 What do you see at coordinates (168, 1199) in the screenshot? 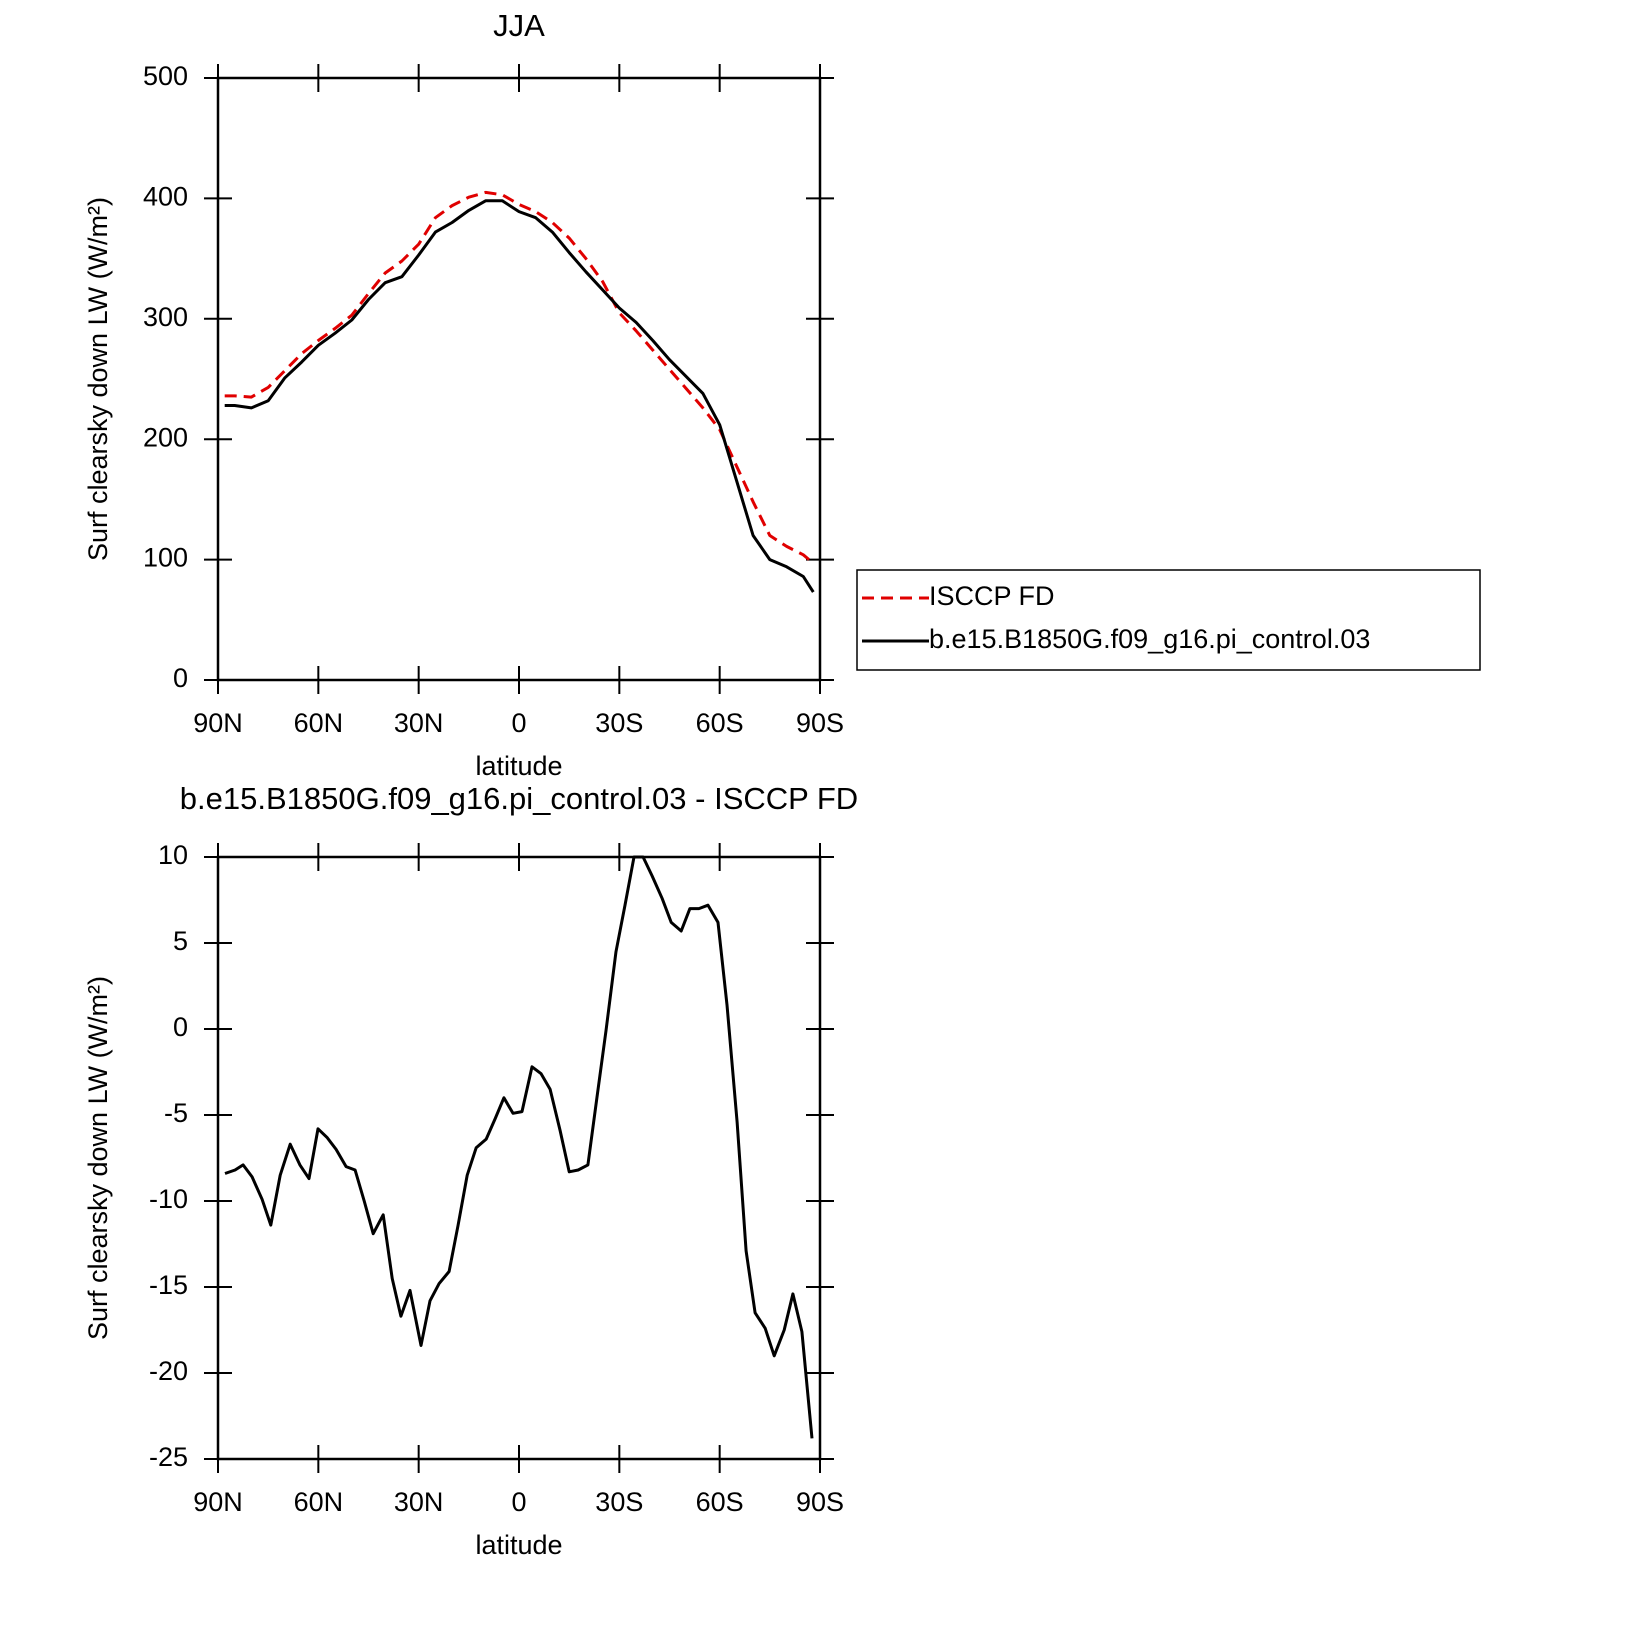
I see `y-tick-label: -10` at bounding box center [168, 1199].